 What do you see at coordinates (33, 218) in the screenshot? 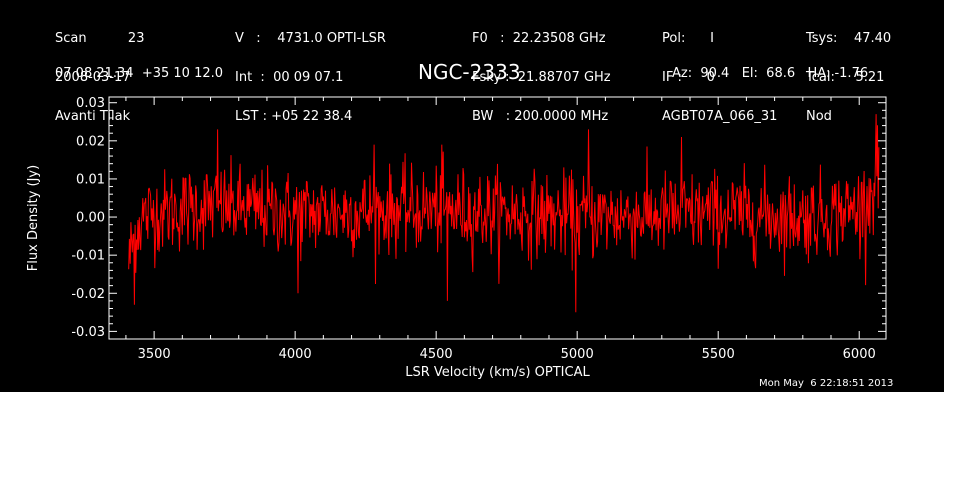
I see `y-axis-label: Flux Density (Jy)` at bounding box center [33, 218].